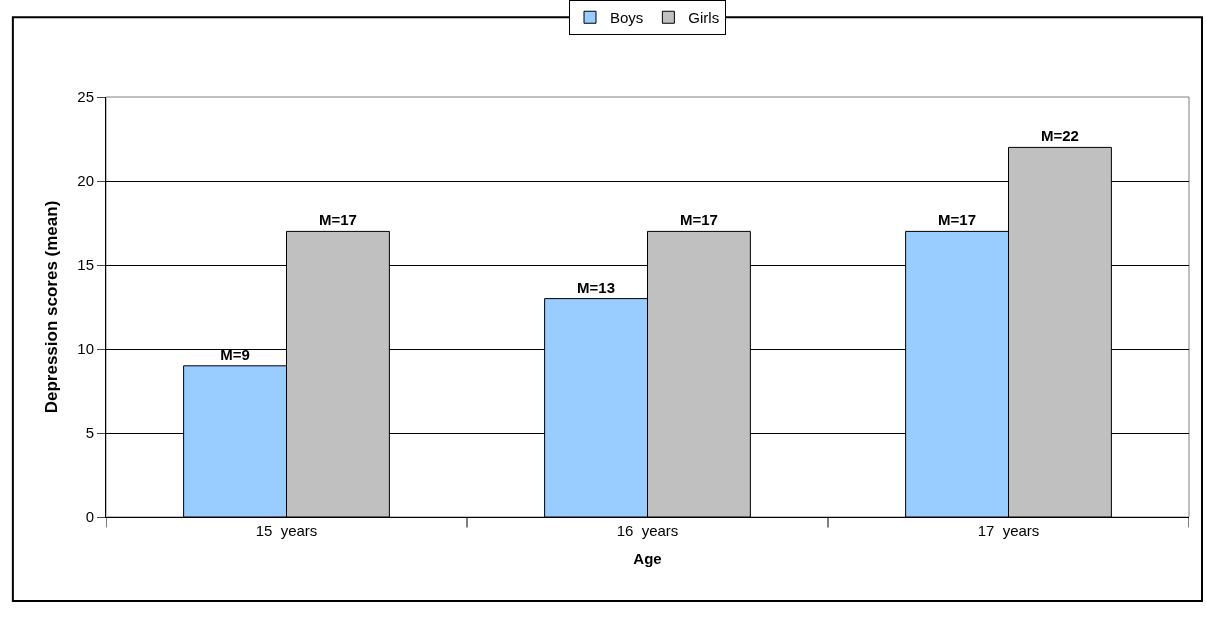 The height and width of the screenshot is (622, 1206). What do you see at coordinates (286, 530) in the screenshot?
I see `x-tick-label: 15 years` at bounding box center [286, 530].